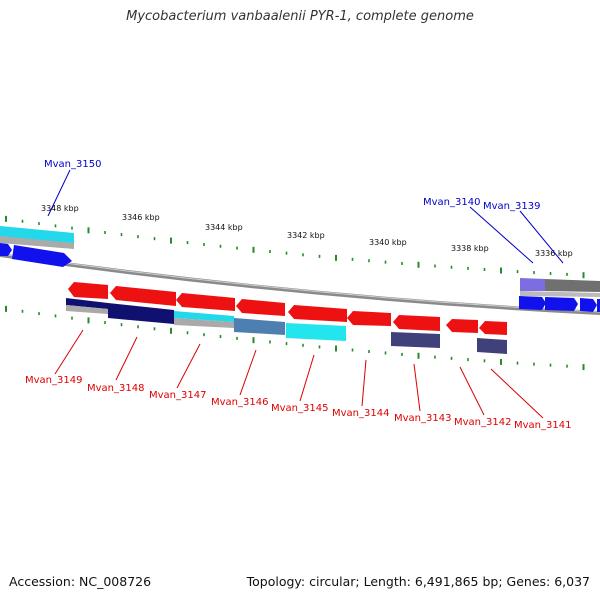 The image size is (600, 600). What do you see at coordinates (286, 318) in the screenshot?
I see `reverse-strand-genes` at bounding box center [286, 318].